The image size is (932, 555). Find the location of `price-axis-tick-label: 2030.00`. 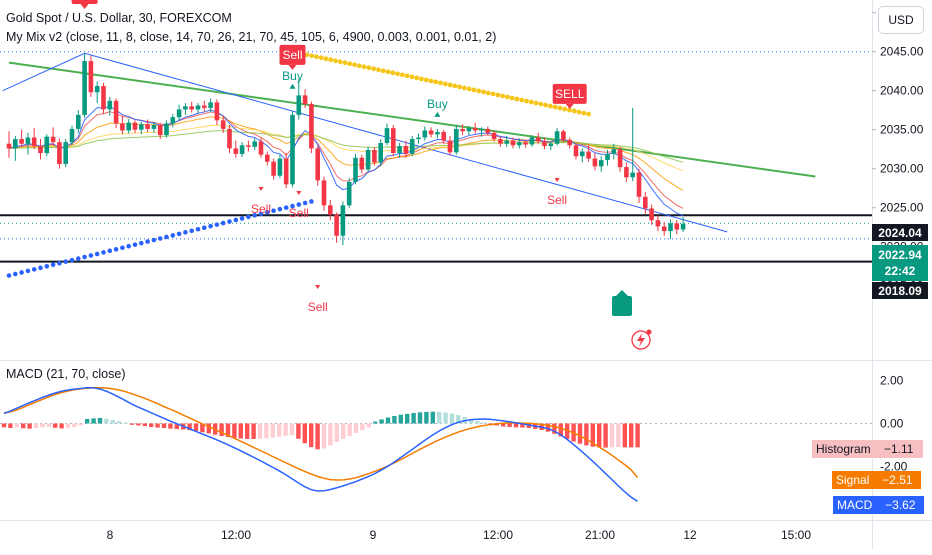

price-axis-tick-label: 2030.00 is located at coordinates (902, 169).